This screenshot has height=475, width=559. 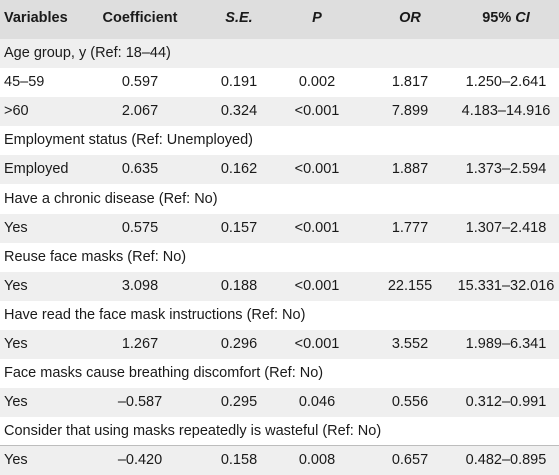 What do you see at coordinates (279, 228) in the screenshot?
I see `table-row: Yes 0.575 0.157 <0.001 1.777 1.307–2.418` at bounding box center [279, 228].